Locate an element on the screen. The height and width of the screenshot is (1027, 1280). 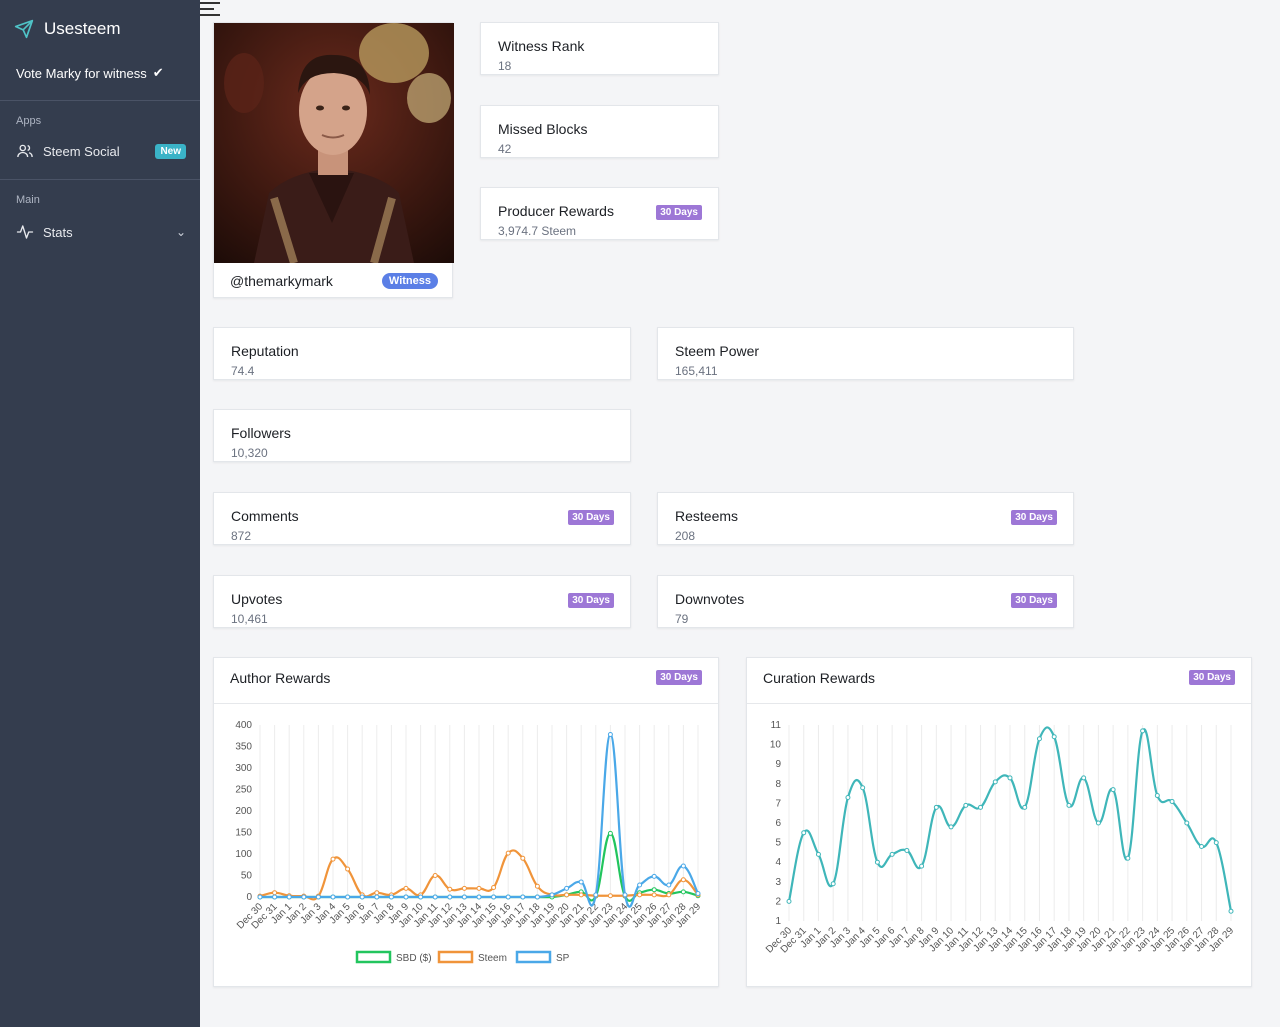
stat-title: Upvotes is located at coordinates (257, 599).